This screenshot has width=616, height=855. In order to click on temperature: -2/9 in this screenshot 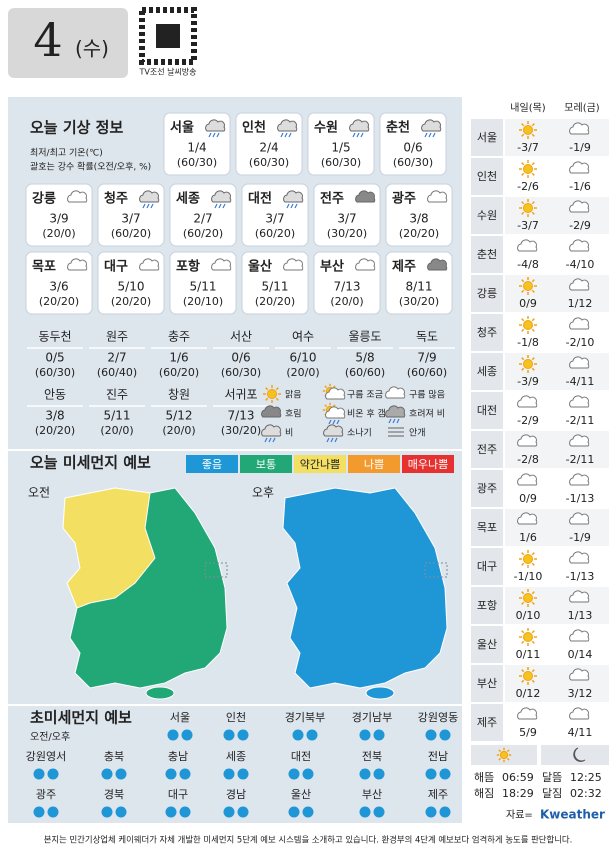, I will do `click(528, 420)`.